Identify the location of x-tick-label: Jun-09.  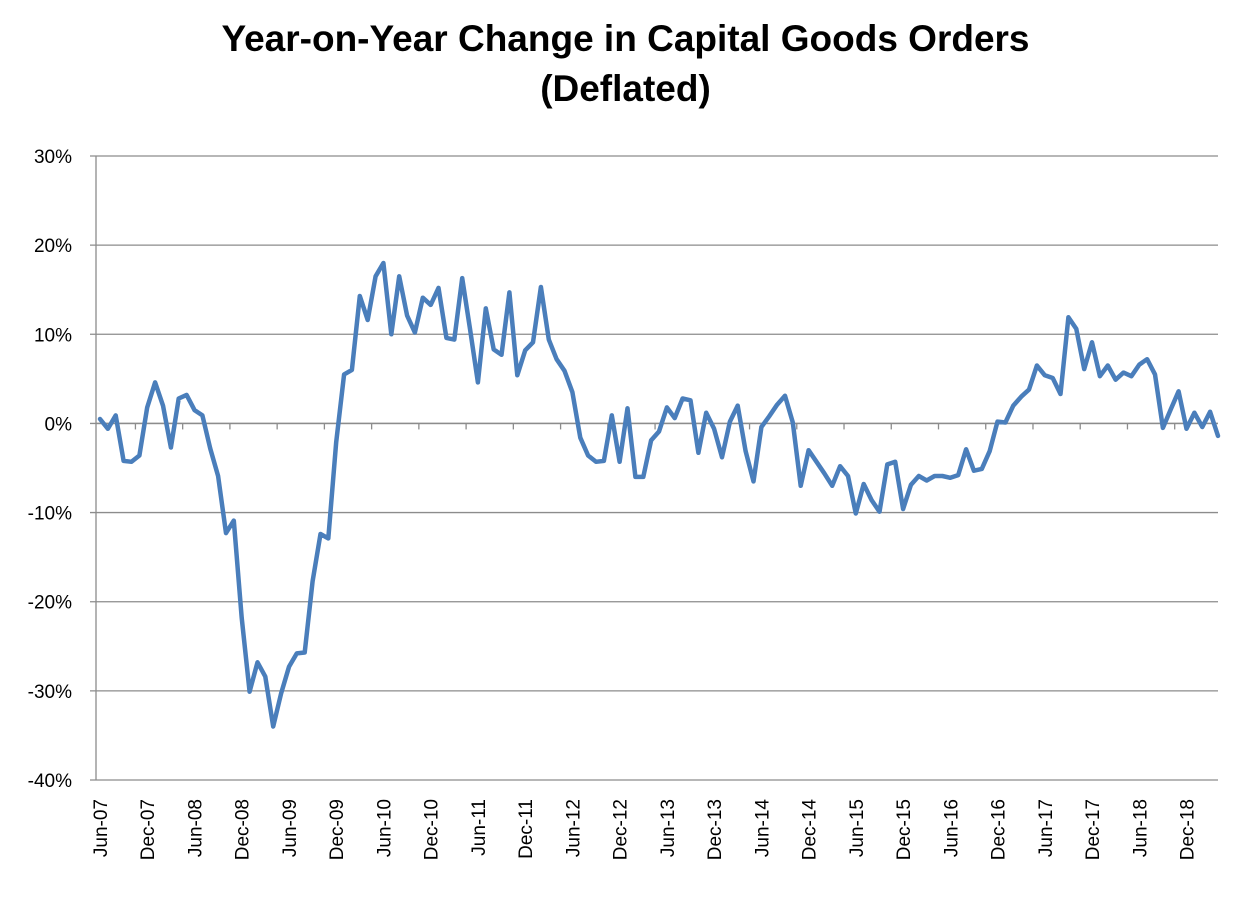
(290, 828).